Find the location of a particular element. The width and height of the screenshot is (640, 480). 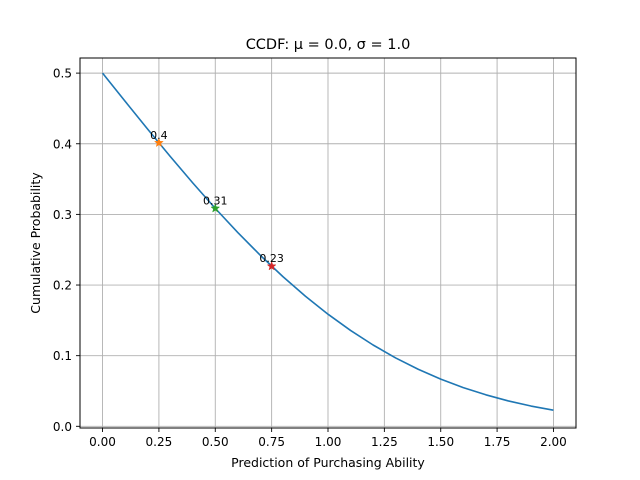

highlighted-points: 0.4 0.31 0.23 is located at coordinates (217, 200).